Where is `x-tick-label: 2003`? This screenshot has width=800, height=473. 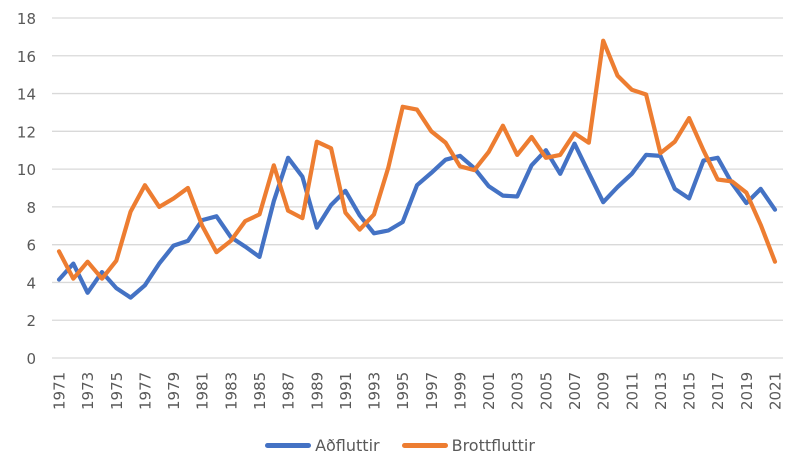
x-tick-label: 2003 is located at coordinates (518, 391).